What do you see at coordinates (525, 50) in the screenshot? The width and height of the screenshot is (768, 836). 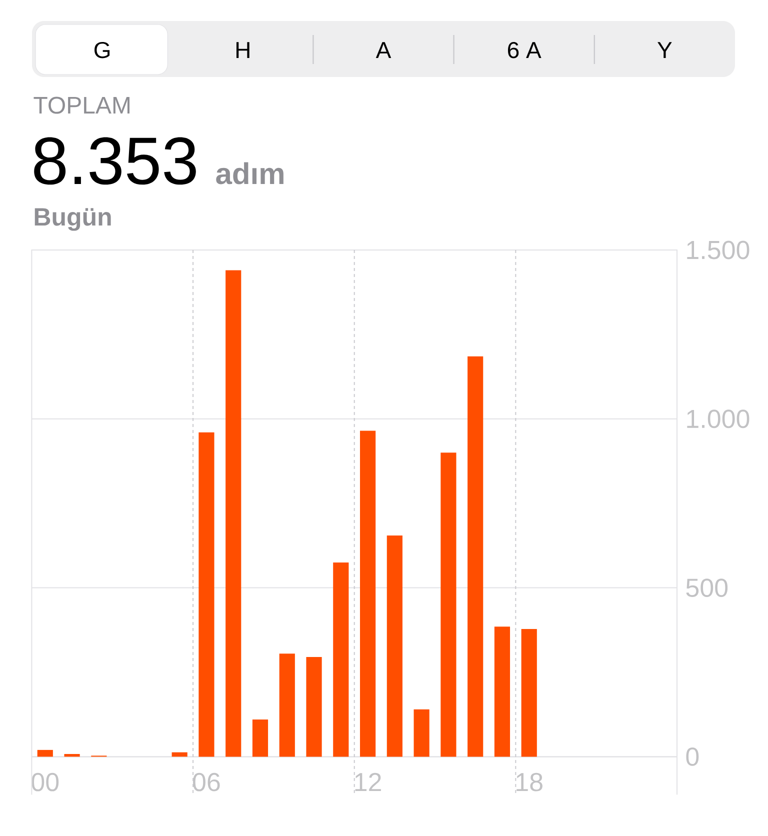 I see `text: 6 A` at bounding box center [525, 50].